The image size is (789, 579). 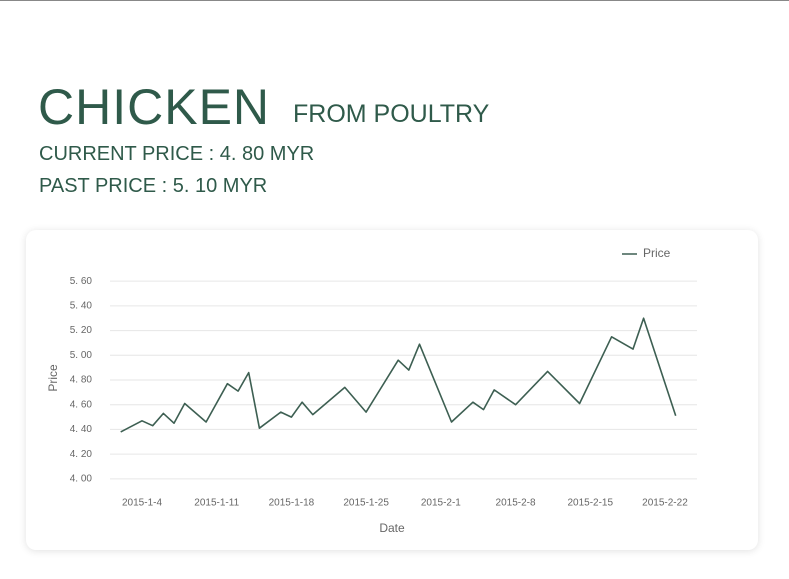 I want to click on y-tick-label: 4. 20, so click(x=81, y=454).